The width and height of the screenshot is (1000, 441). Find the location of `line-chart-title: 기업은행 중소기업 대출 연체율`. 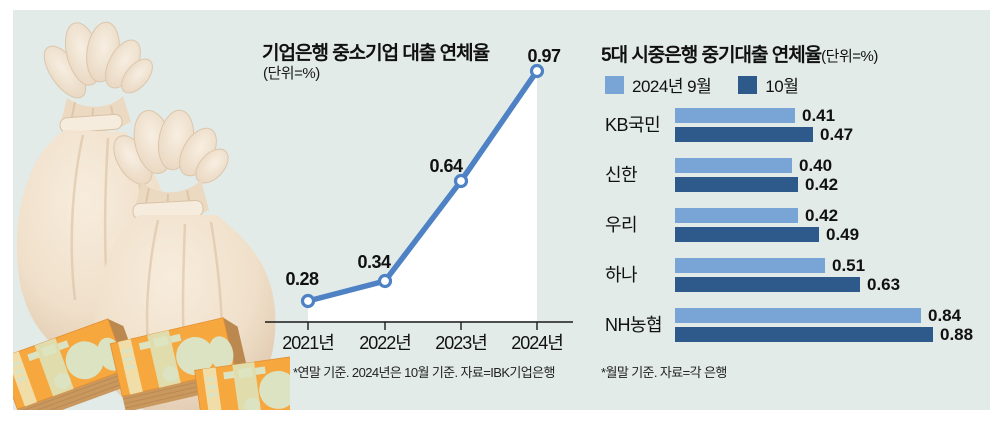

line-chart-title: 기업은행 중소기업 대출 연체율 is located at coordinates (376, 53).